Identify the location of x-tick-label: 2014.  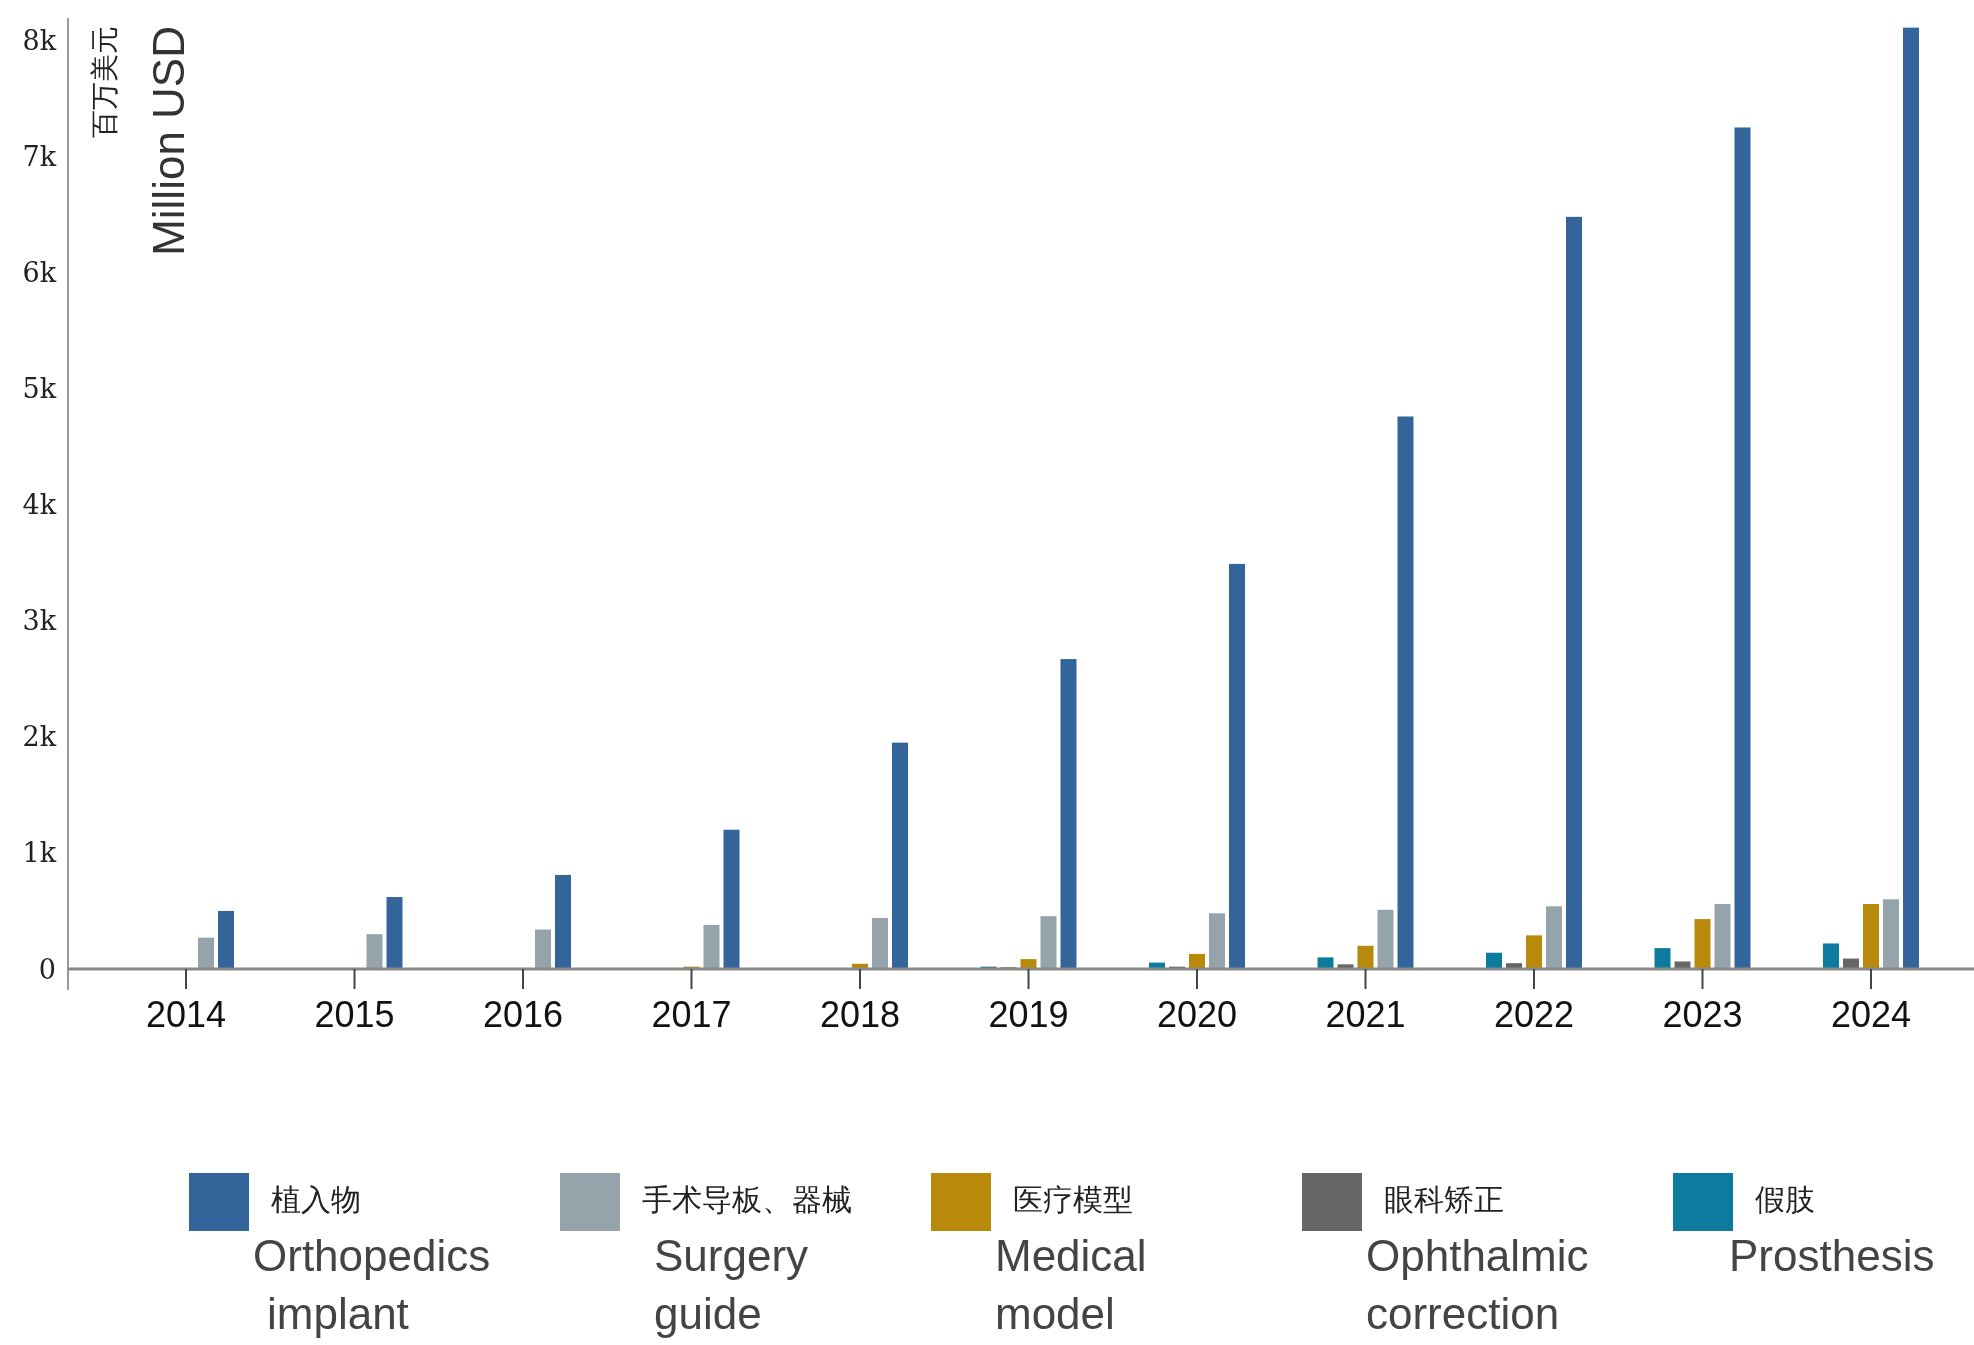
(186, 1014).